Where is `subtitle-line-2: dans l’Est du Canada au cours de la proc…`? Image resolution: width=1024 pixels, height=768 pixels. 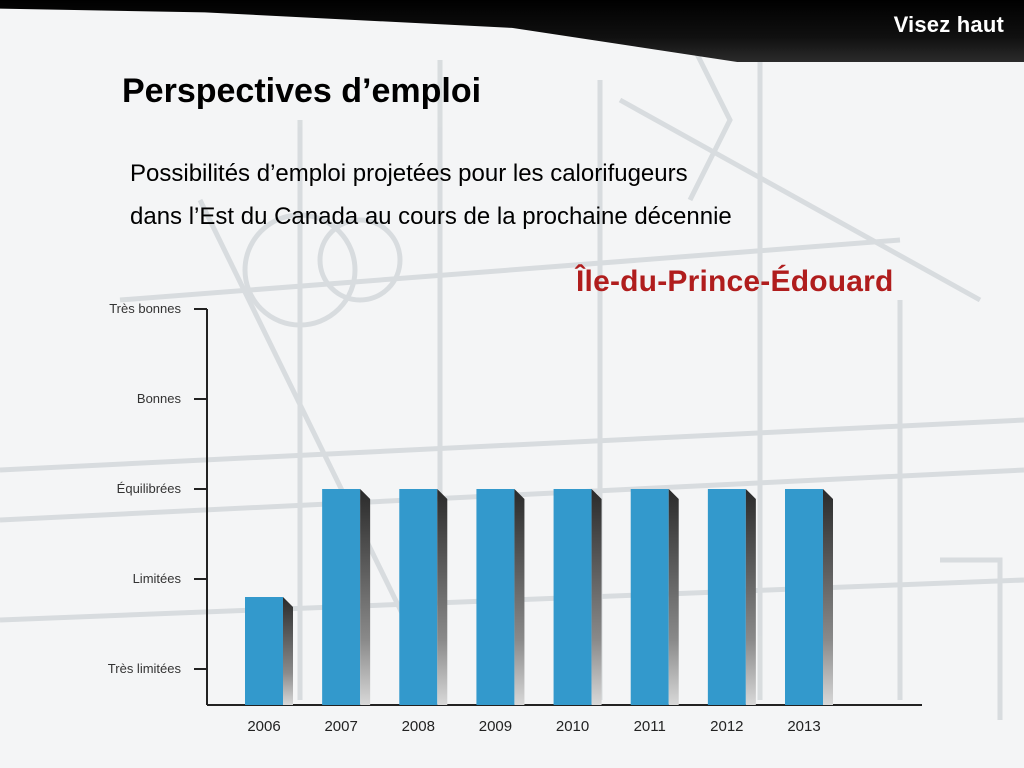 subtitle-line-2: dans l’Est du Canada au cours de la proc… is located at coordinates (431, 216).